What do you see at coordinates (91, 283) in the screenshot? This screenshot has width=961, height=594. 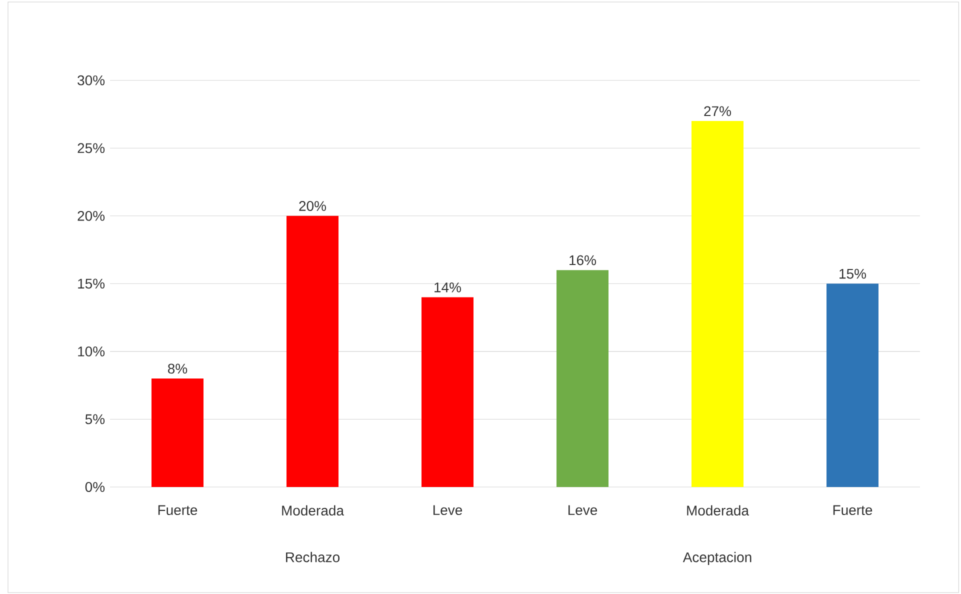 I see `y-tick-label: 15%` at bounding box center [91, 283].